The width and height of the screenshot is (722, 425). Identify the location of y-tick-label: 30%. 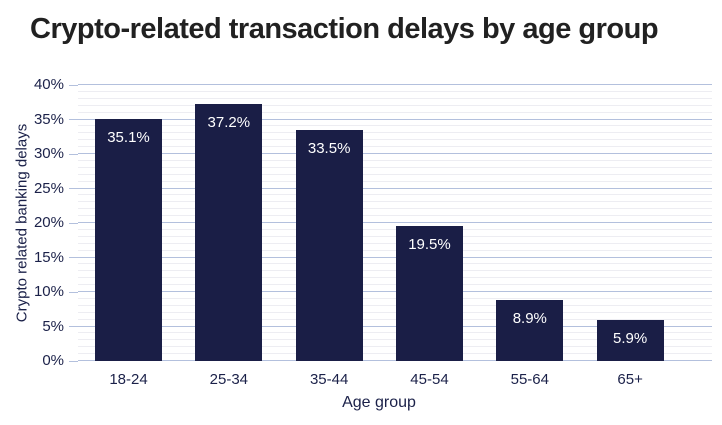
(48, 153).